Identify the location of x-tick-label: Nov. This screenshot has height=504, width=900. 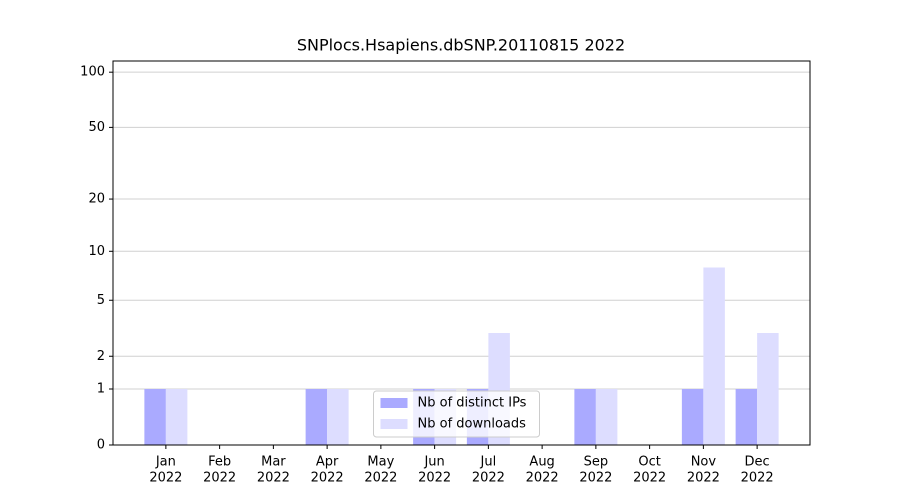
(704, 462).